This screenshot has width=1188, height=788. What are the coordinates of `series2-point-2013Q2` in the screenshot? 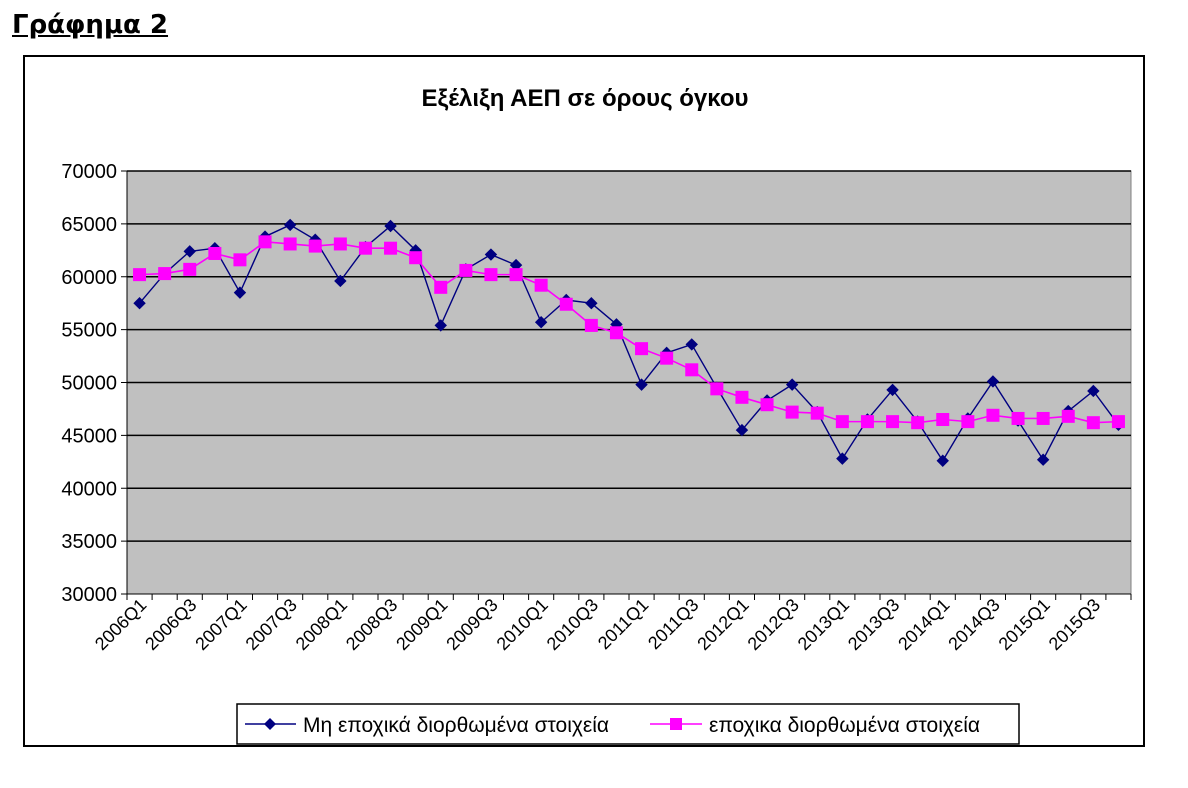 It's located at (867, 422).